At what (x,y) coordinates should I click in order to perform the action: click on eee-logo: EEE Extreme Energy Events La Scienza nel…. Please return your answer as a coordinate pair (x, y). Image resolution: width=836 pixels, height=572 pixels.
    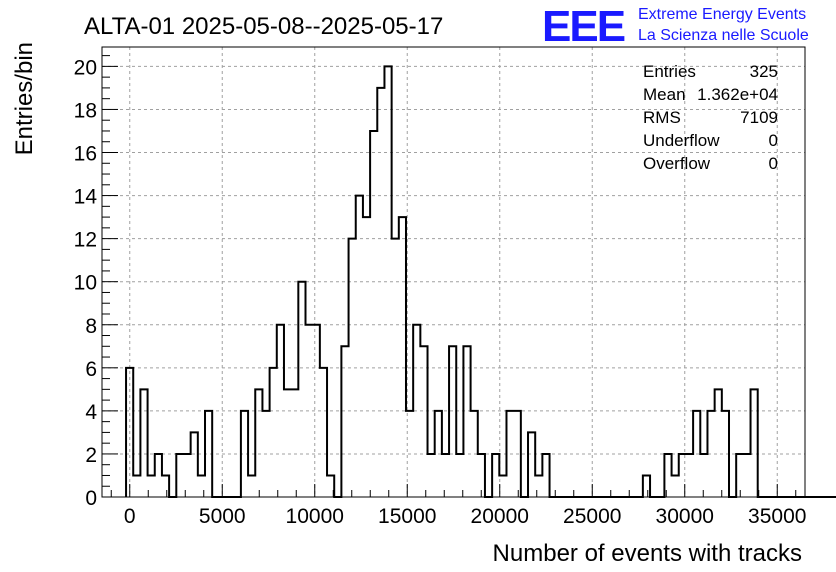
    Looking at the image, I should click on (675, 26).